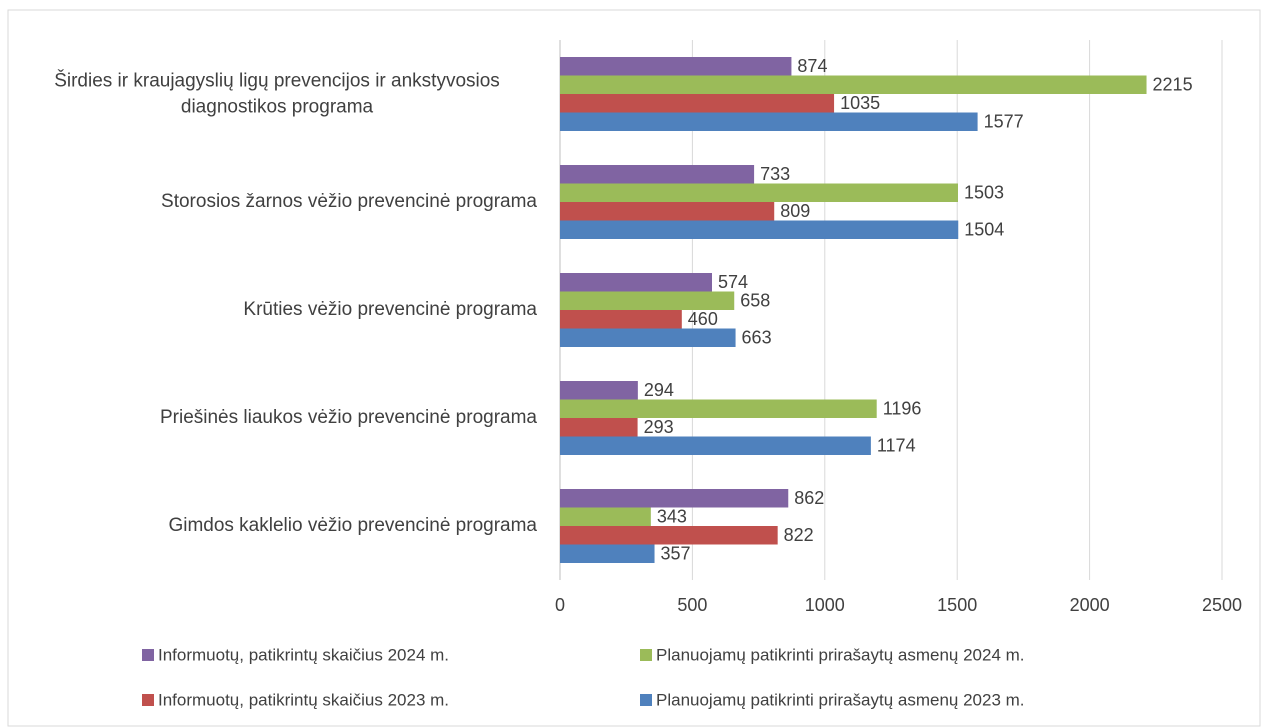 Image resolution: width=1267 pixels, height=728 pixels. I want to click on data-label: 574, so click(733, 282).